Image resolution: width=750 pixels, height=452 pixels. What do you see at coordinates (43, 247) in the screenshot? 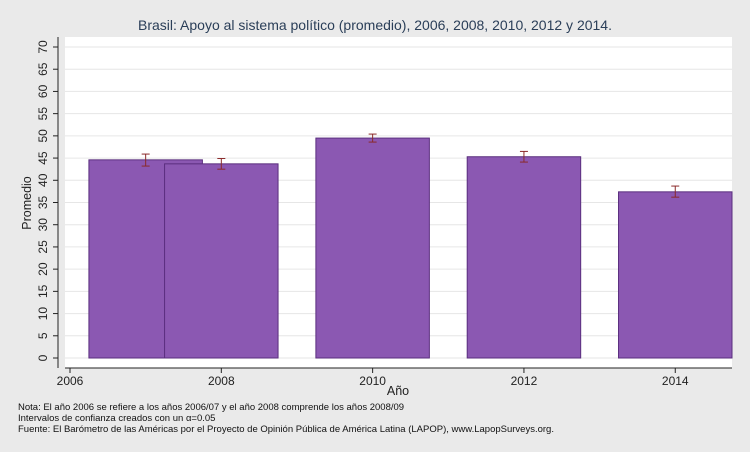
I see `y-tick-label: 25` at bounding box center [43, 247].